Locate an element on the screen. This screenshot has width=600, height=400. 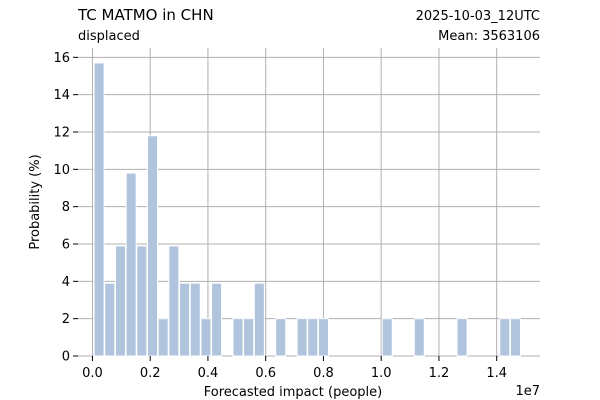
x-tick-label: 1.0 is located at coordinates (381, 373).